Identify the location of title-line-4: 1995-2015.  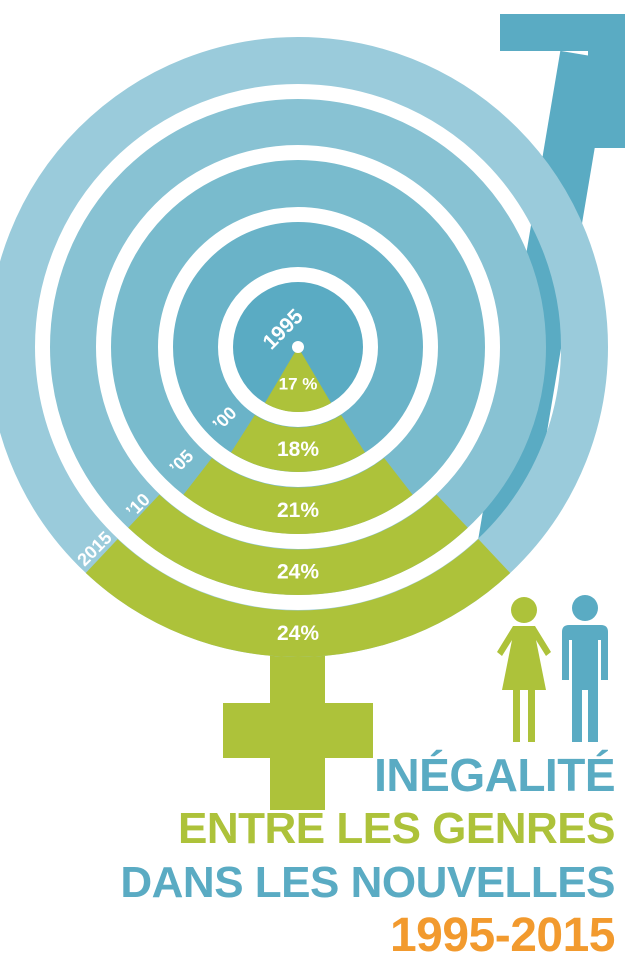
(502, 935).